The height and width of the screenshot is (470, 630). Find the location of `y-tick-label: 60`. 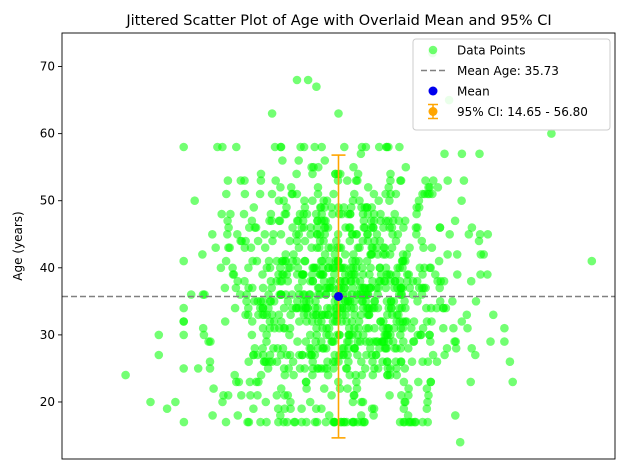

y-tick-label: 60 is located at coordinates (47, 134).